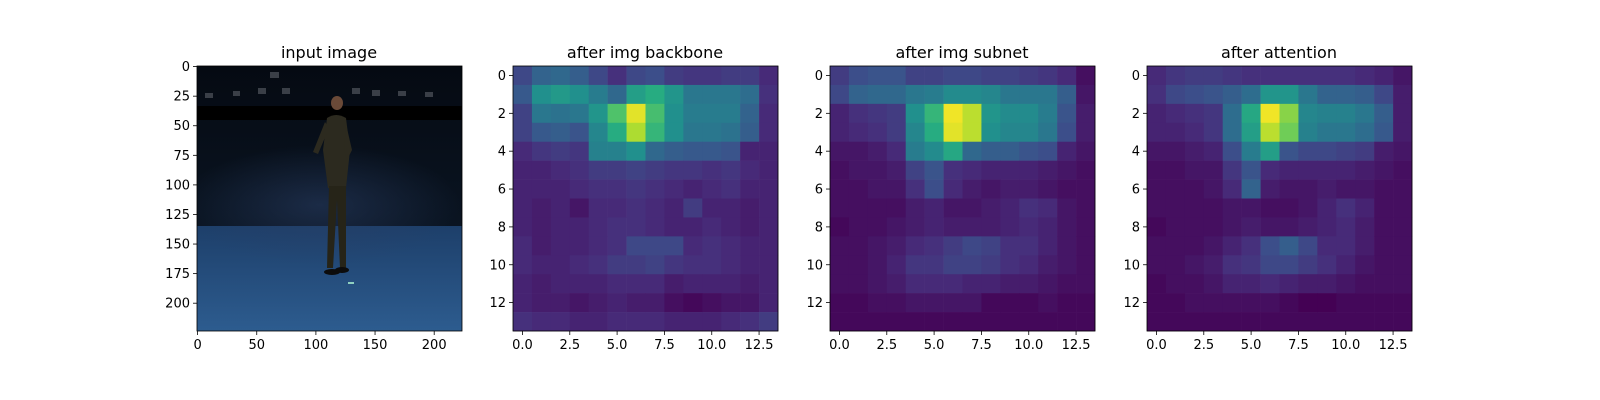 The image size is (1600, 400). I want to click on x-tick-label: 7.5, so click(981, 345).